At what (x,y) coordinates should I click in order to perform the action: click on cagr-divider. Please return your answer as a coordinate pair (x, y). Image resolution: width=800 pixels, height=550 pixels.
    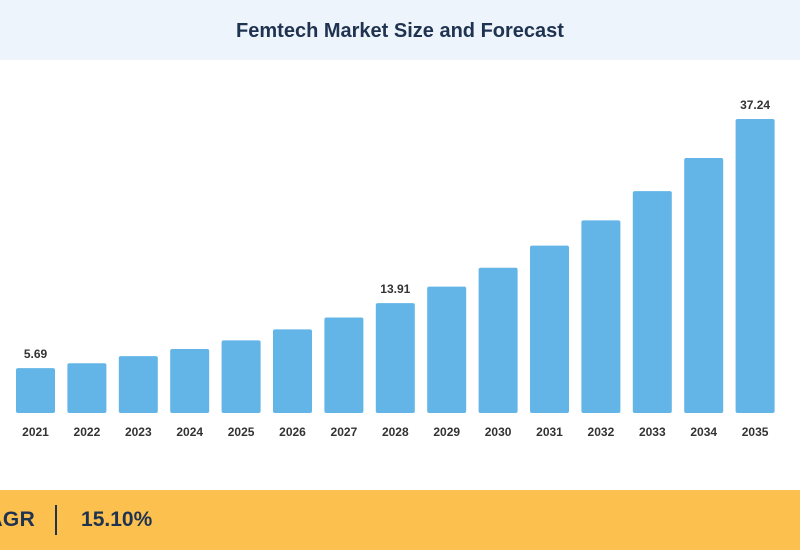
    Looking at the image, I should click on (56, 520).